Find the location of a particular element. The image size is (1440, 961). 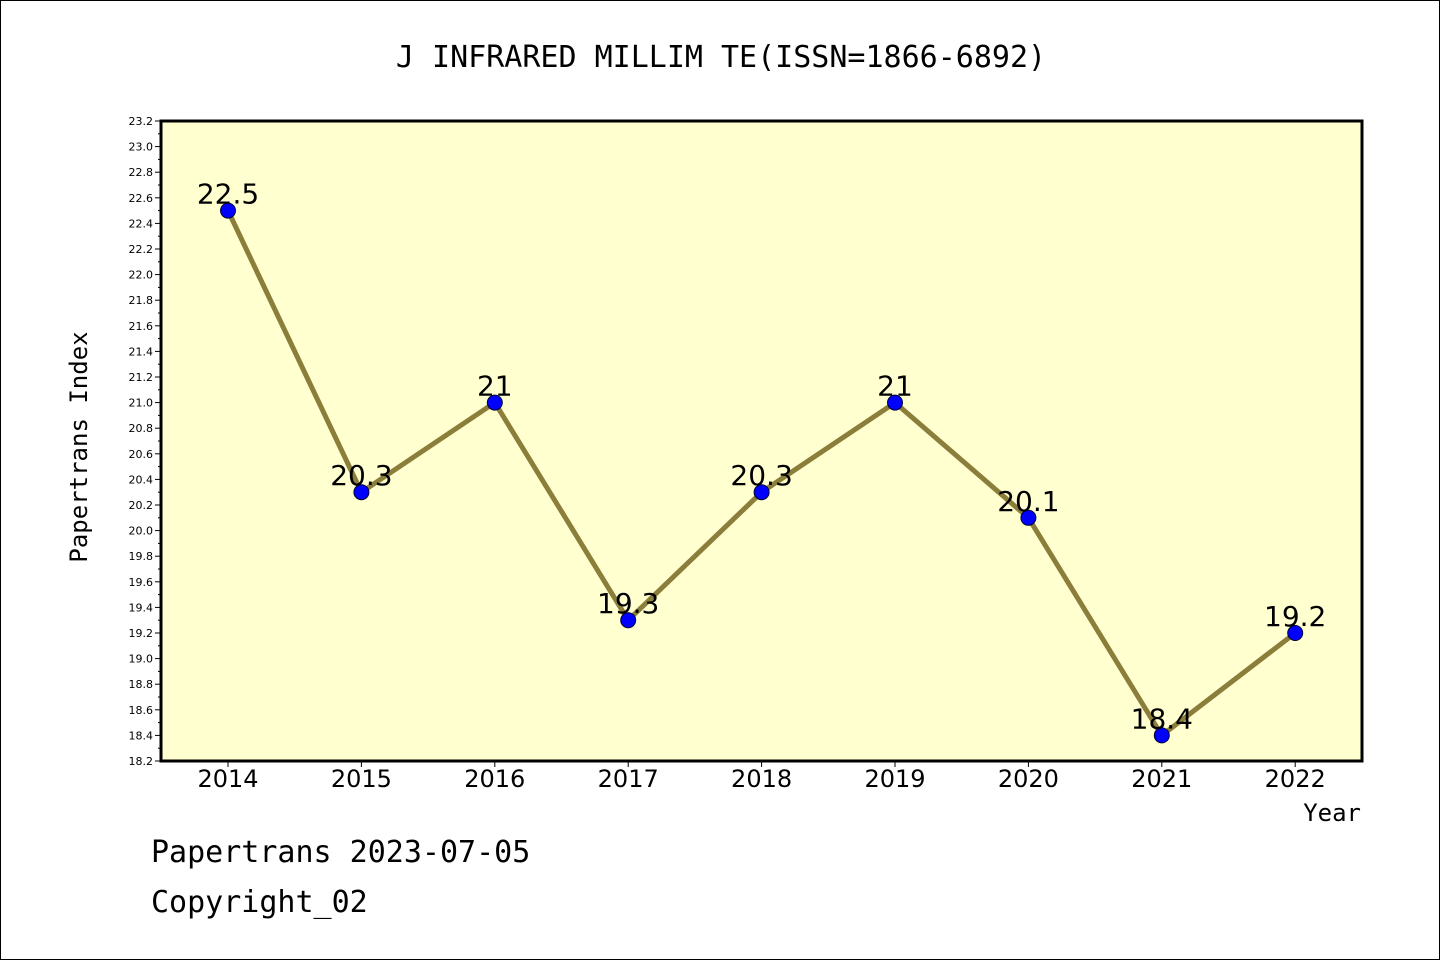

y-tick-label: 20.8 is located at coordinates (141, 428).